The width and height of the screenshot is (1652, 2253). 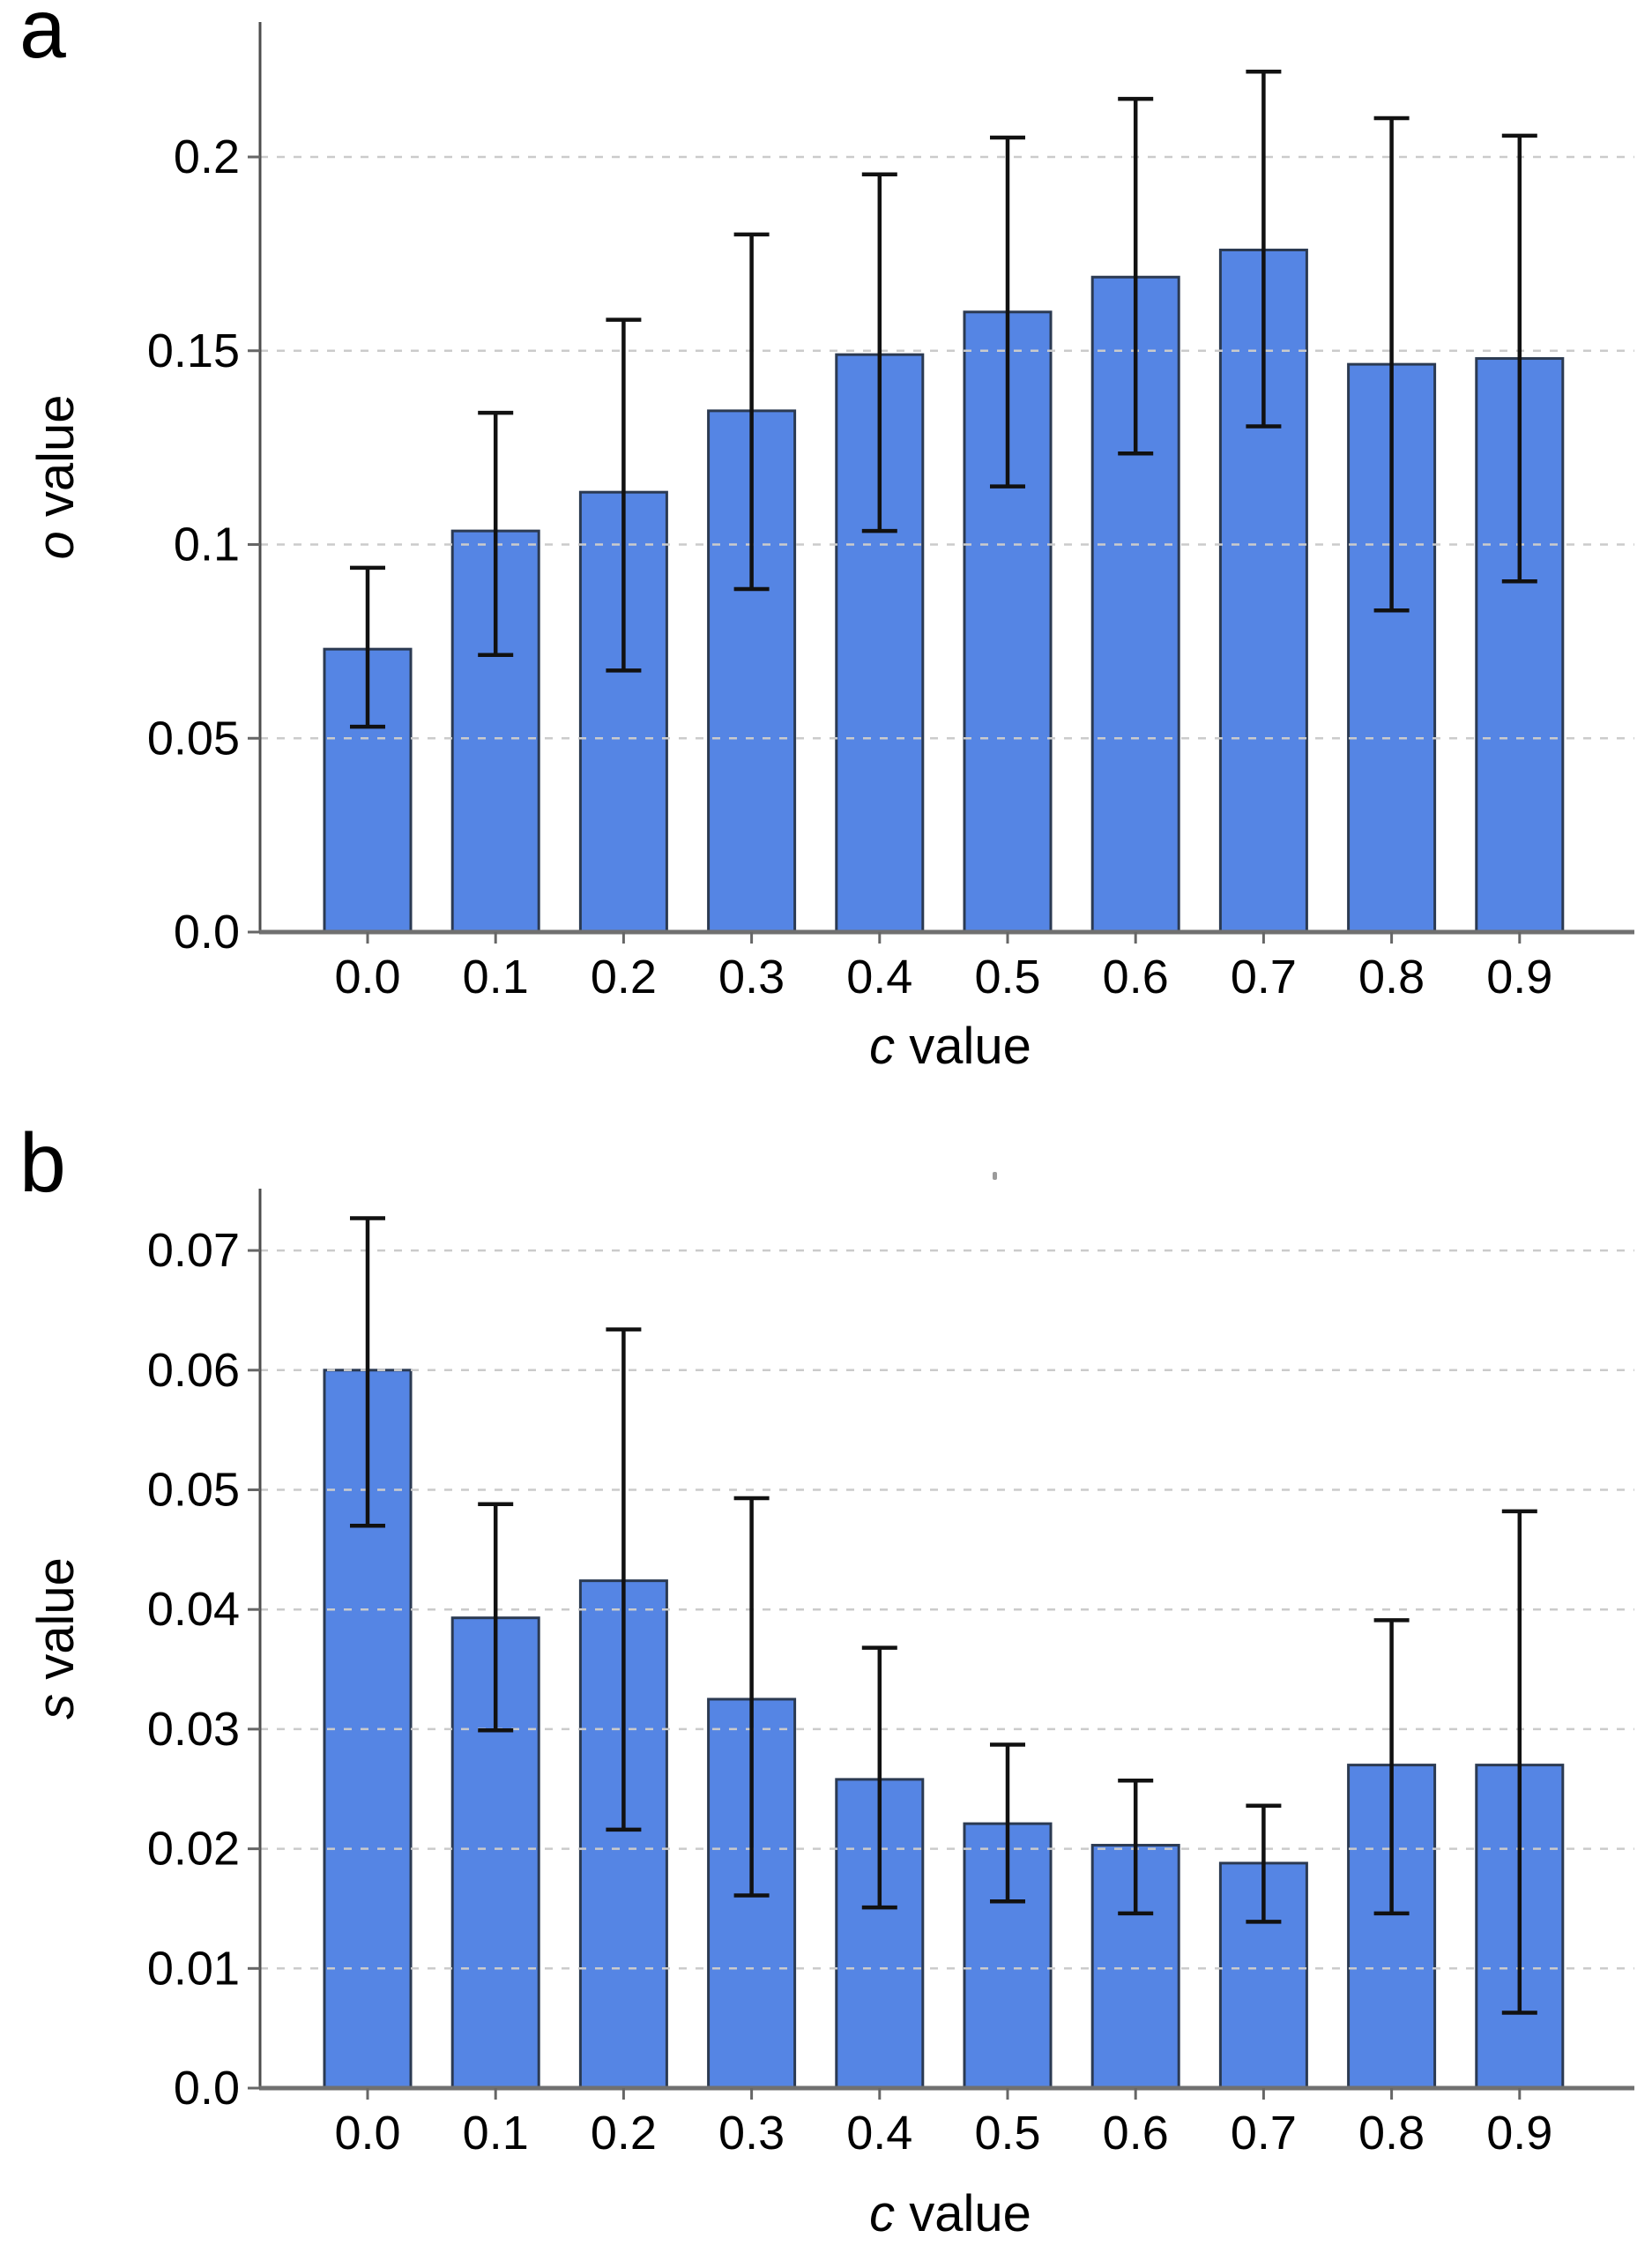 I want to click on panel-label-a: a, so click(x=42, y=38).